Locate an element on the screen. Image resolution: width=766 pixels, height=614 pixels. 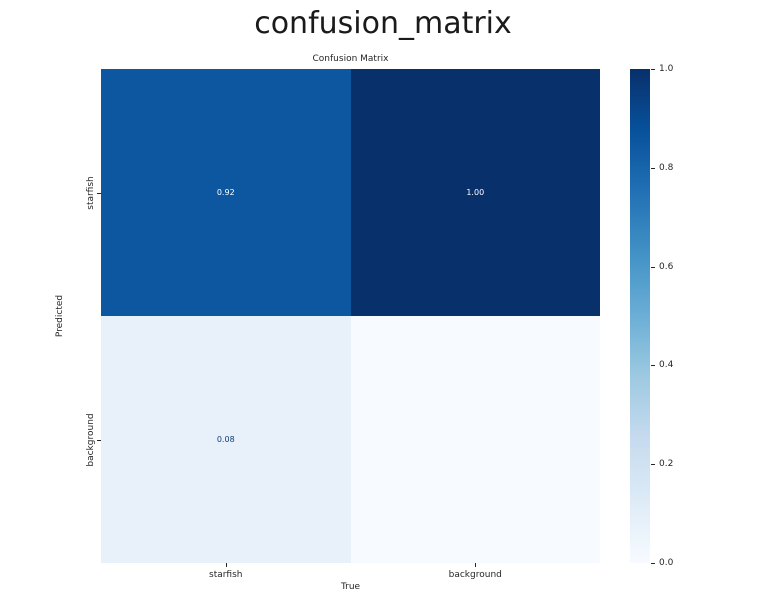
colorbar-tick-label-0.2: 0.2 is located at coordinates (666, 464).